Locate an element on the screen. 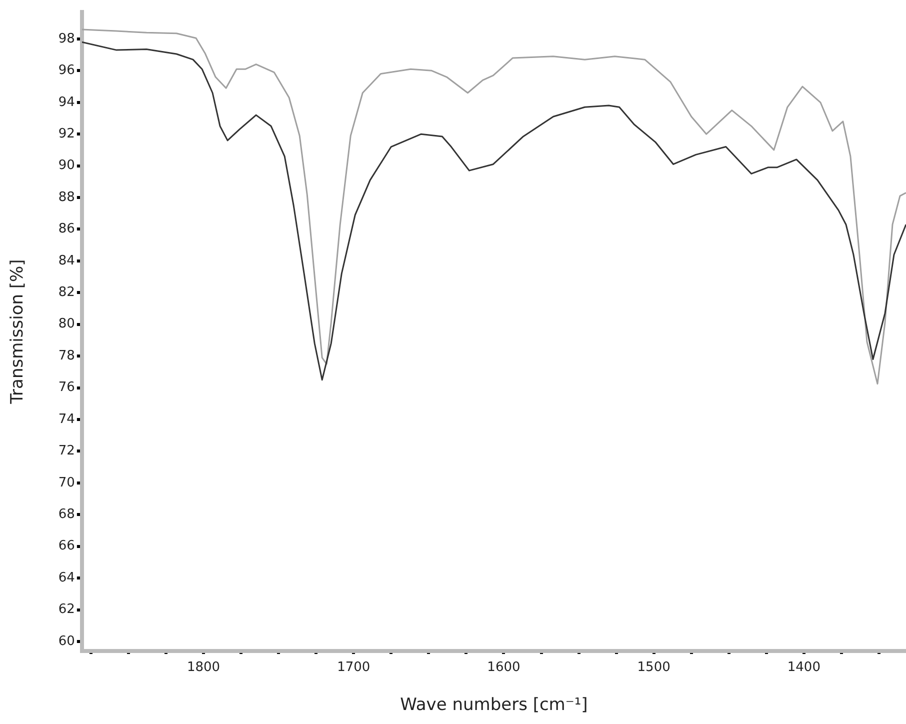 This screenshot has width=906, height=724. y-tick-label: 78 is located at coordinates (66, 356).